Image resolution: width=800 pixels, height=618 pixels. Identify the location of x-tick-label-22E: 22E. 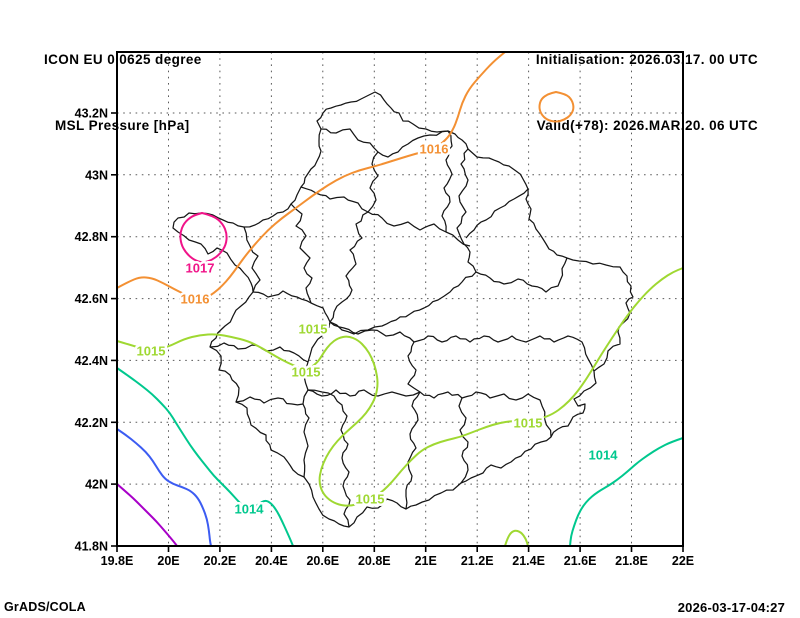
(683, 561).